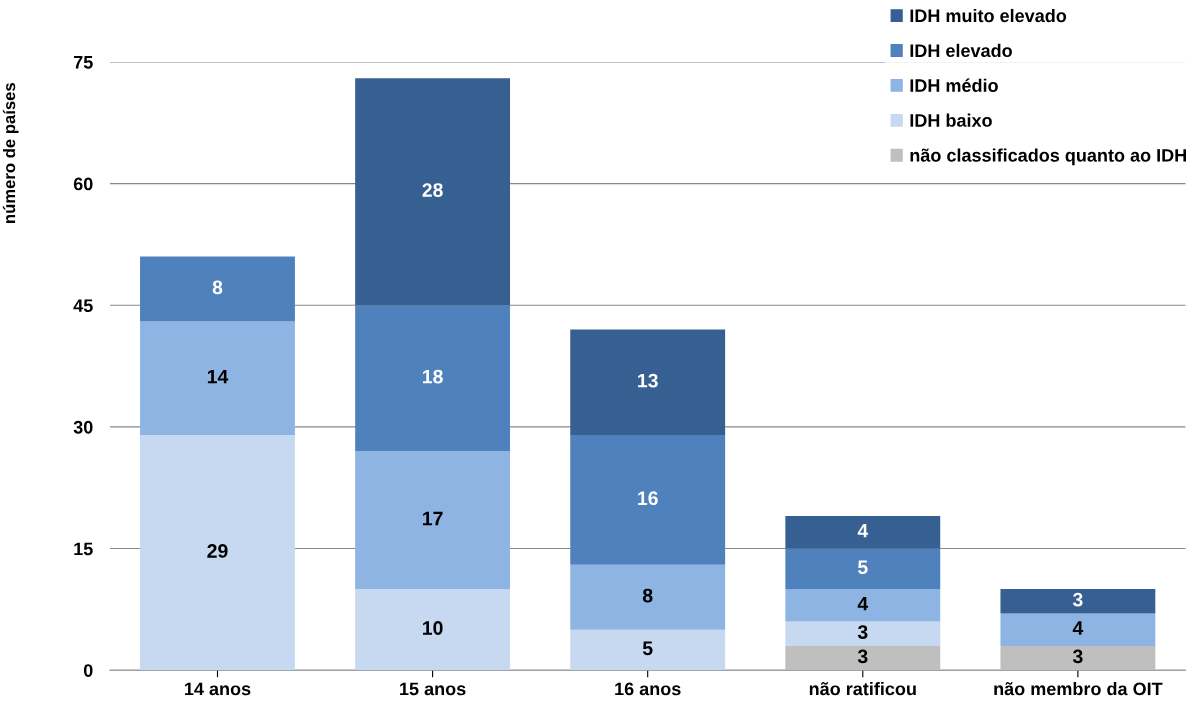 Image resolution: width=1195 pixels, height=704 pixels. What do you see at coordinates (961, 50) in the screenshot?
I see `legend-label: IDH elevado` at bounding box center [961, 50].